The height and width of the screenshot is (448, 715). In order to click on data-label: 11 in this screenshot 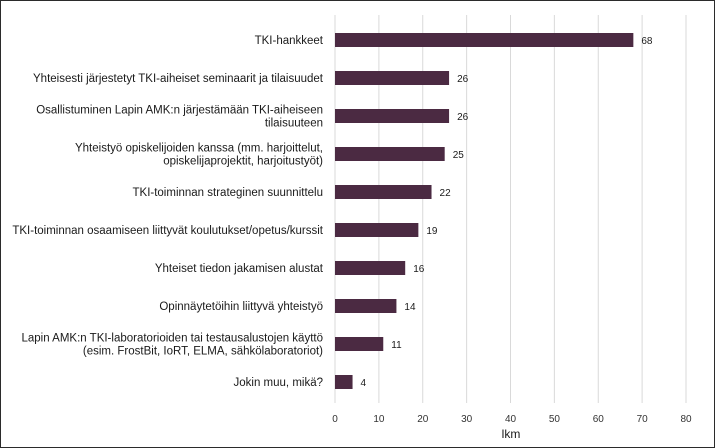, I will do `click(396, 345)`.